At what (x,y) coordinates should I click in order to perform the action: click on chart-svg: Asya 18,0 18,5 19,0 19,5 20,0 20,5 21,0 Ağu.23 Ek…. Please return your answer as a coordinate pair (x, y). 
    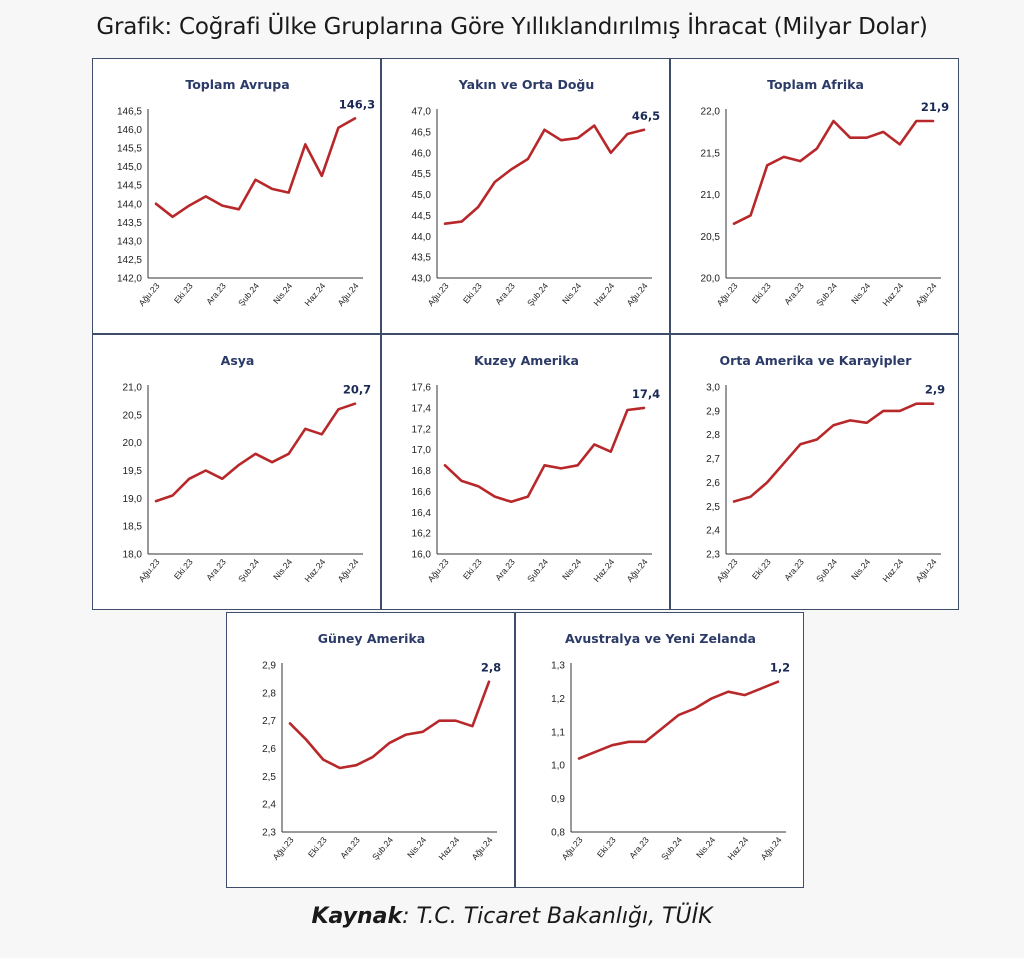
    Looking at the image, I should click on (247, 468).